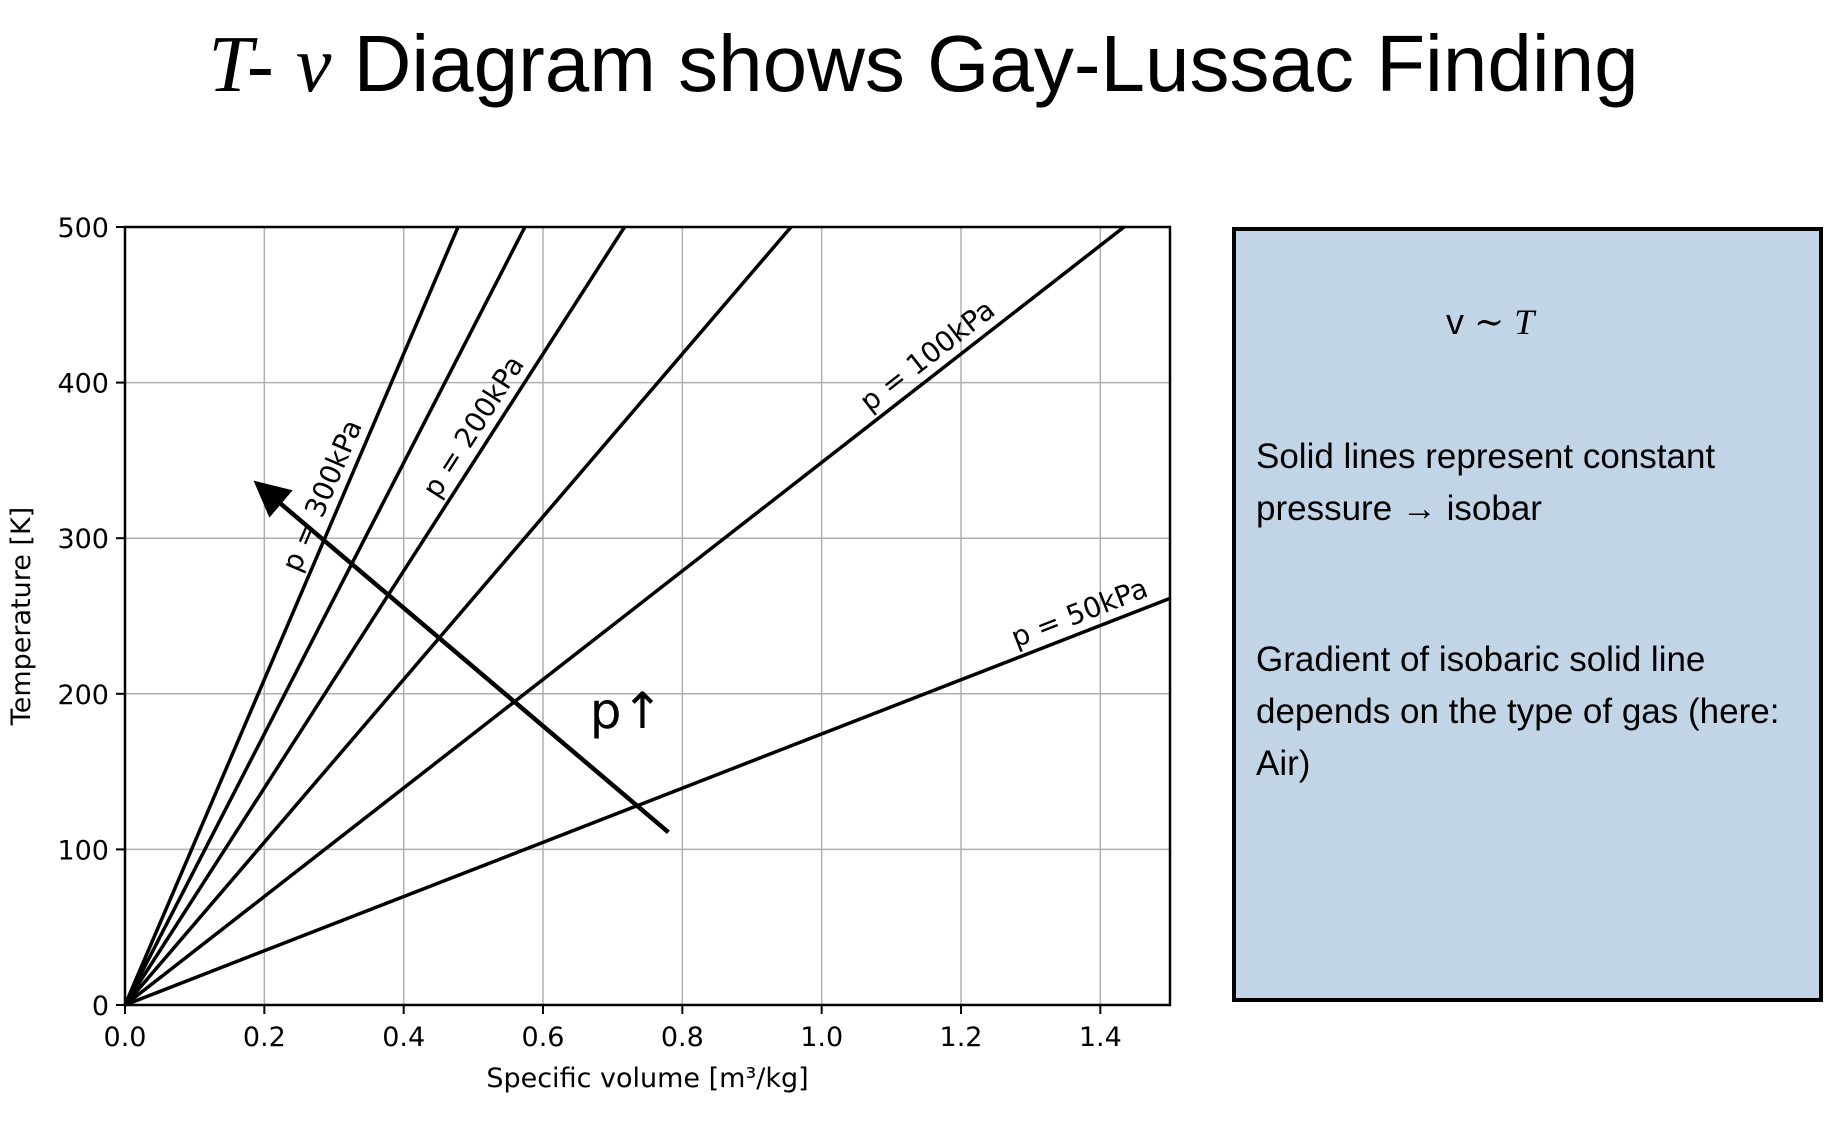 The image size is (1847, 1125). I want to click on chart-annotations: p↑, so click(461, 657).